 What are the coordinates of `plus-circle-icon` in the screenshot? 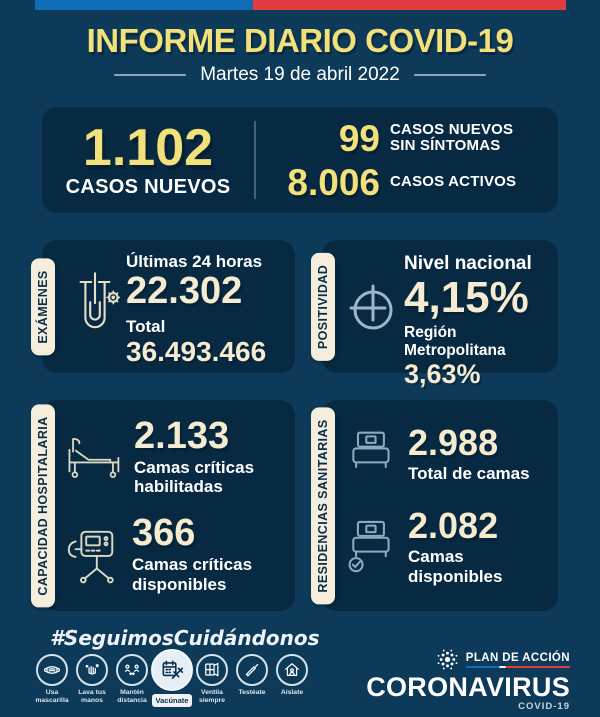 It's located at (372, 307).